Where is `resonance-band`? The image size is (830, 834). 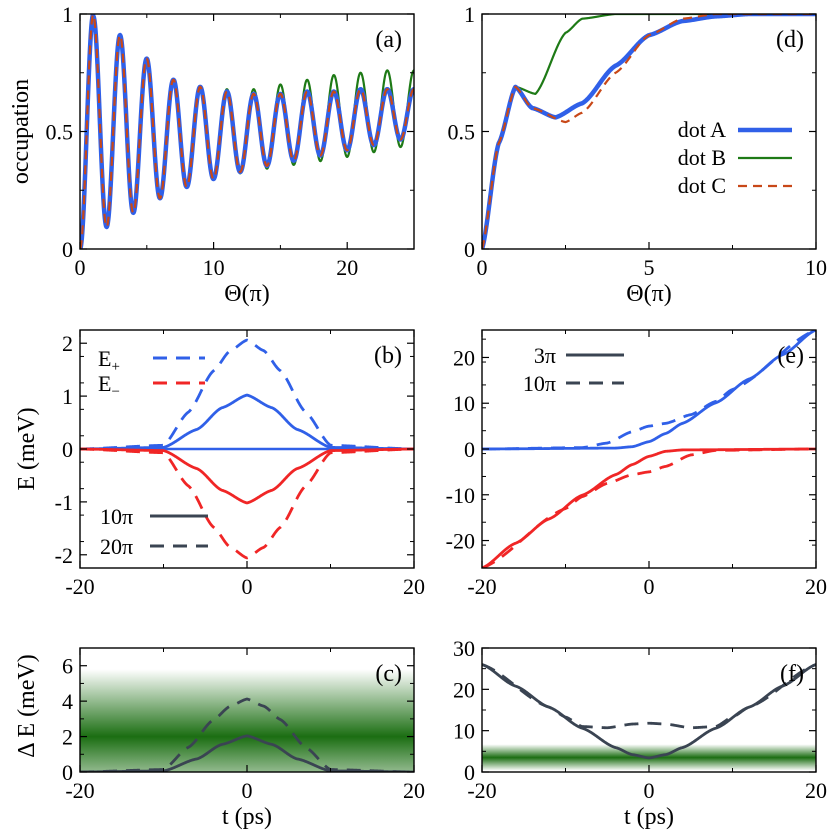 resonance-band is located at coordinates (247, 720).